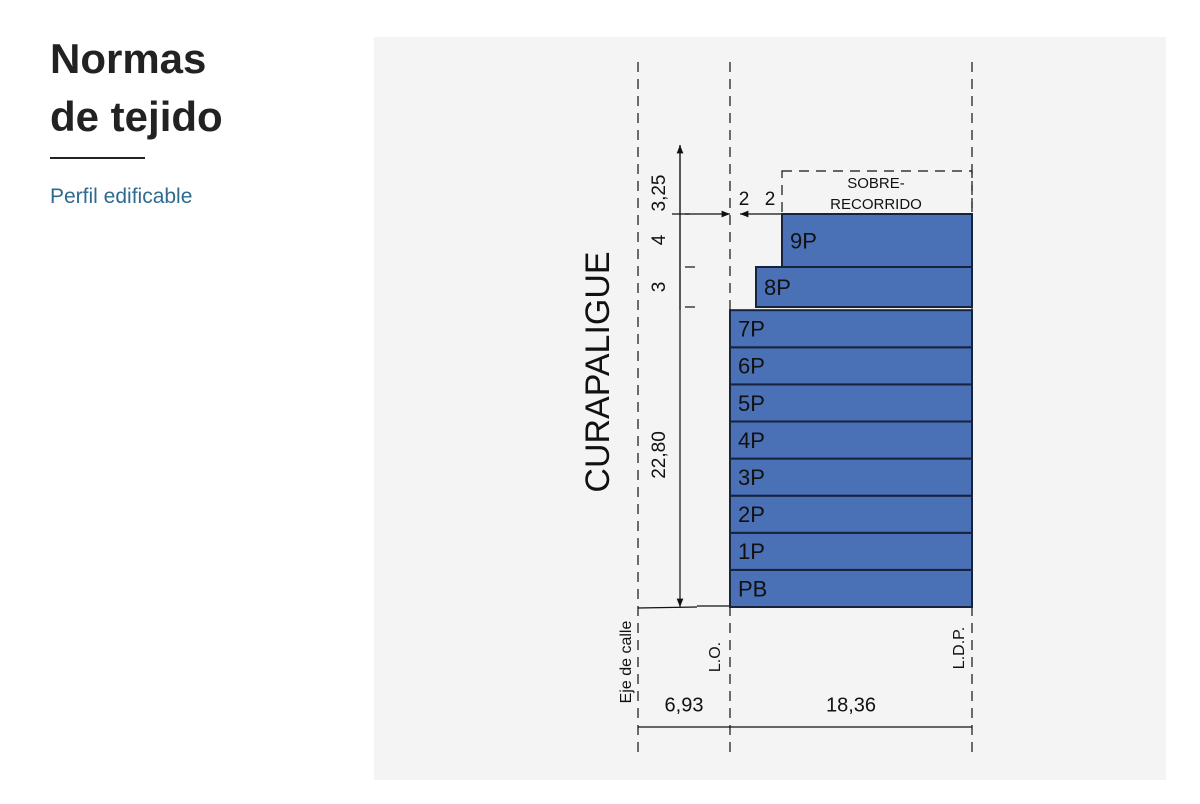  Describe the element at coordinates (128, 58) in the screenshot. I see `title-line: Normas` at that location.